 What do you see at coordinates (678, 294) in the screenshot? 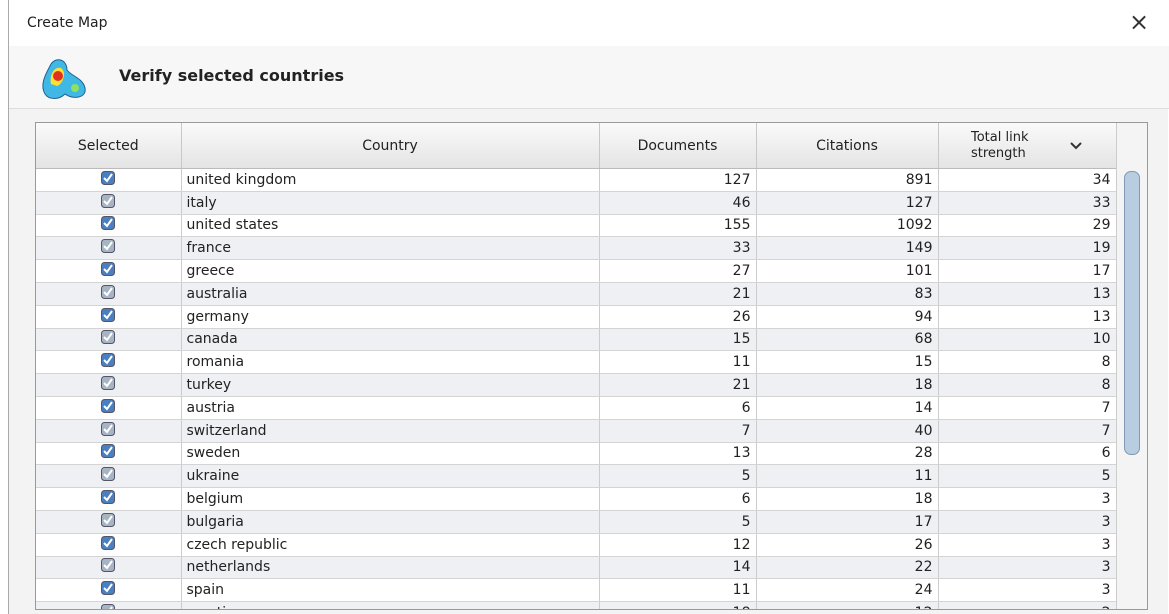
I see `documents: 21` at bounding box center [678, 294].